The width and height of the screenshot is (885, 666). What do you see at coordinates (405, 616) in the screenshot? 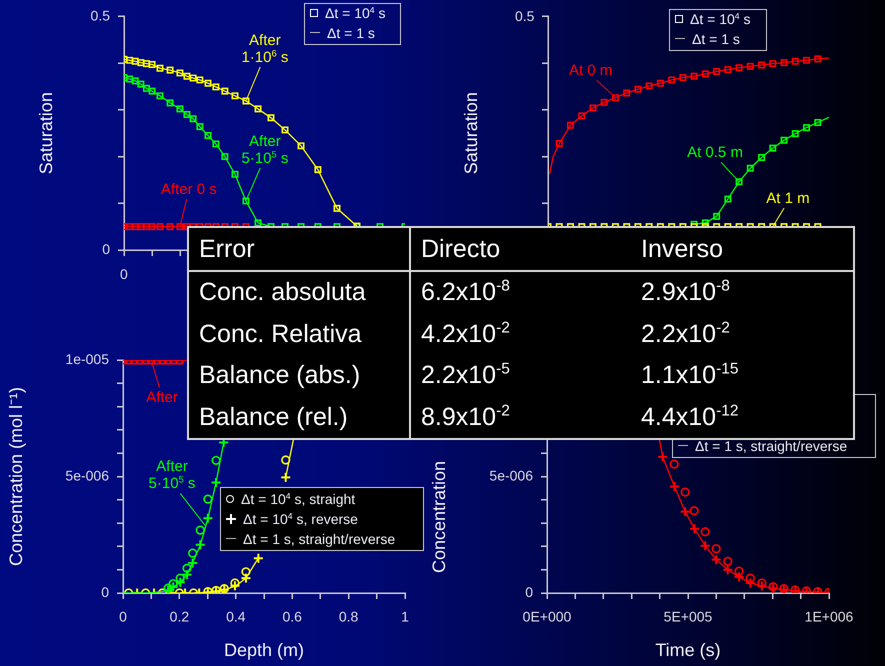
I see `x-tick-label: 1` at bounding box center [405, 616].